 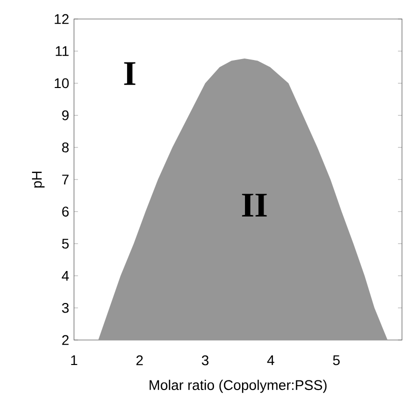 I want to click on x-axis-title: Molar ratio (Copolymer:PSS), so click(x=238, y=386).